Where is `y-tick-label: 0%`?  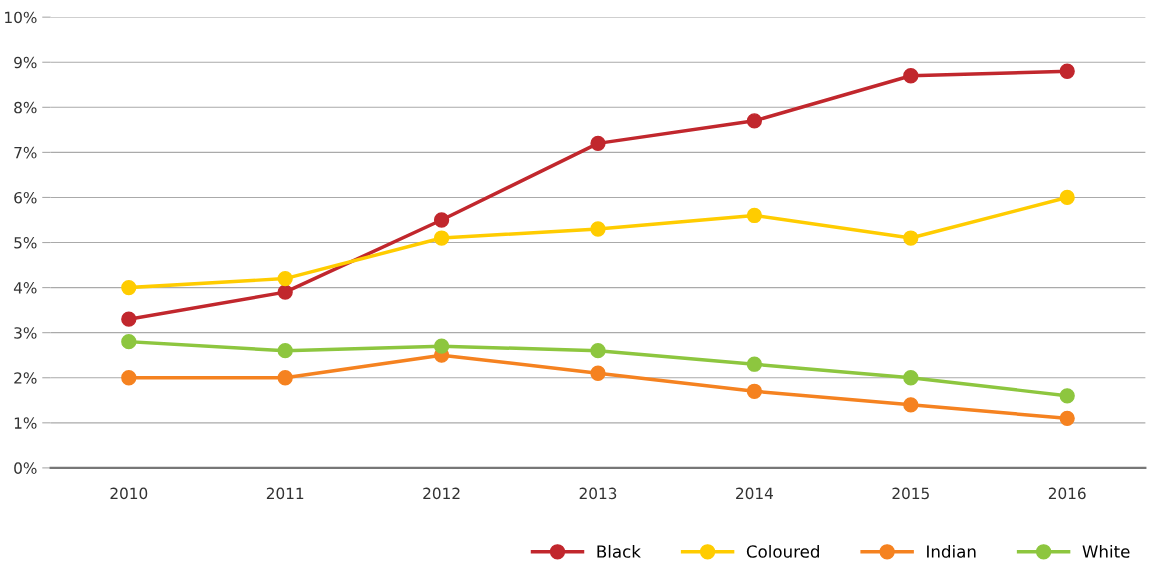
y-tick-label: 0% is located at coordinates (25, 468).